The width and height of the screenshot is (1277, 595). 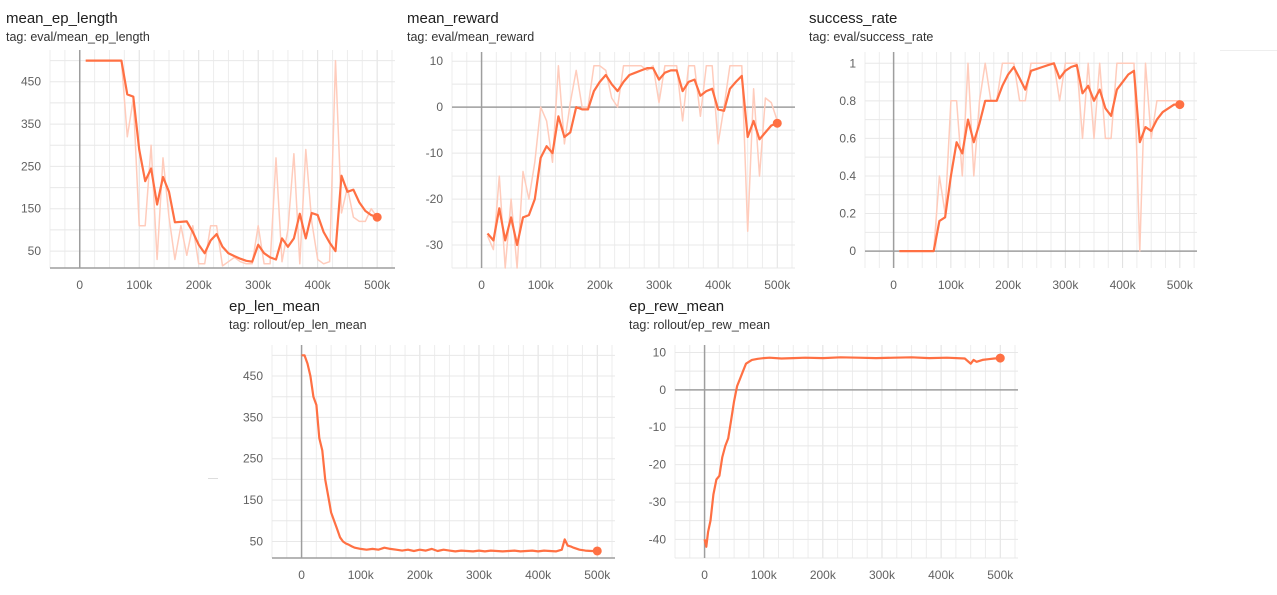 I want to click on chart-title: mean_reward, so click(x=453, y=18).